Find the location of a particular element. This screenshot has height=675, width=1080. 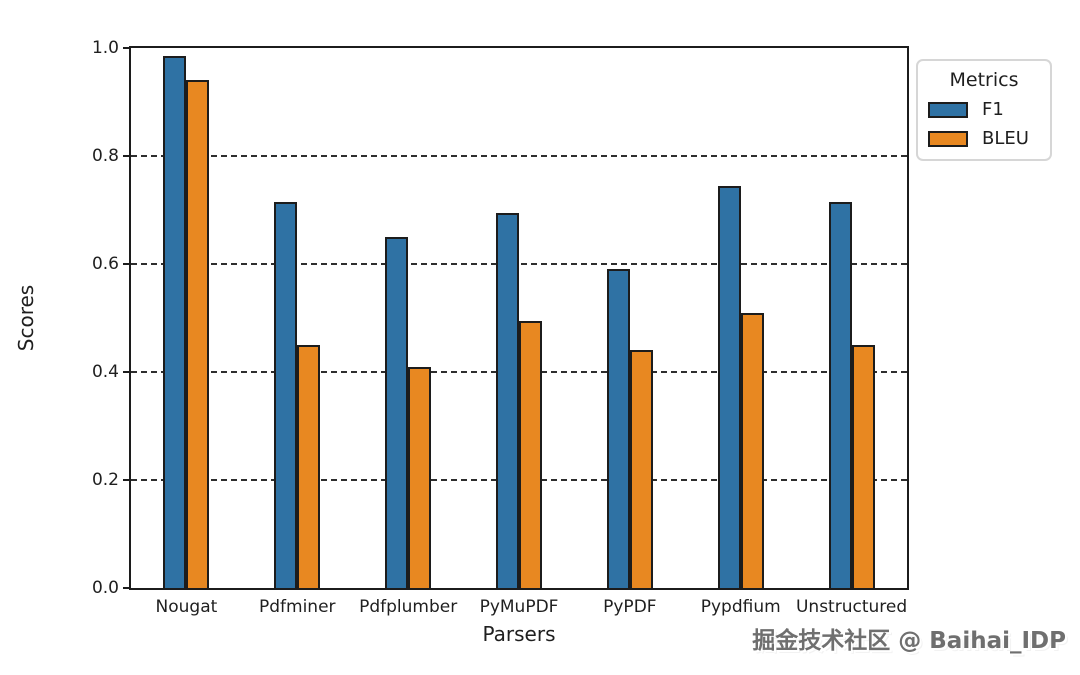

y-tick-label-0.6: 0.6 is located at coordinates (105, 264).